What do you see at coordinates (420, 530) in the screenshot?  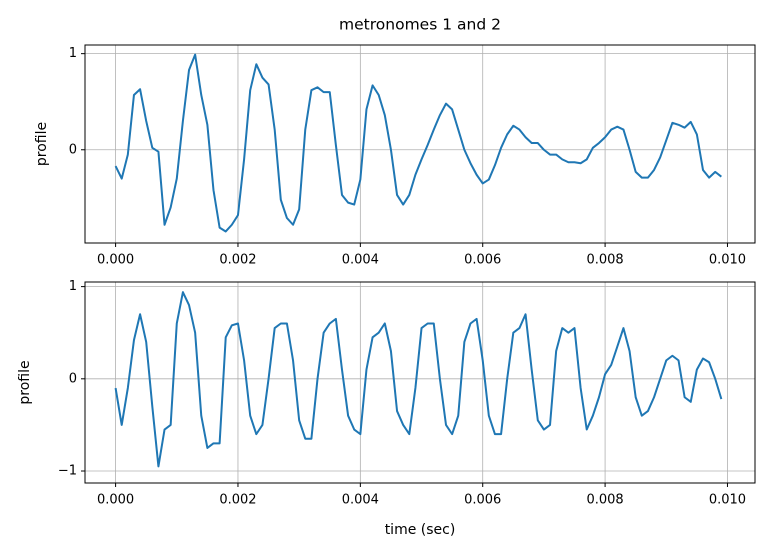 I see `x-axis-label: time (sec)` at bounding box center [420, 530].